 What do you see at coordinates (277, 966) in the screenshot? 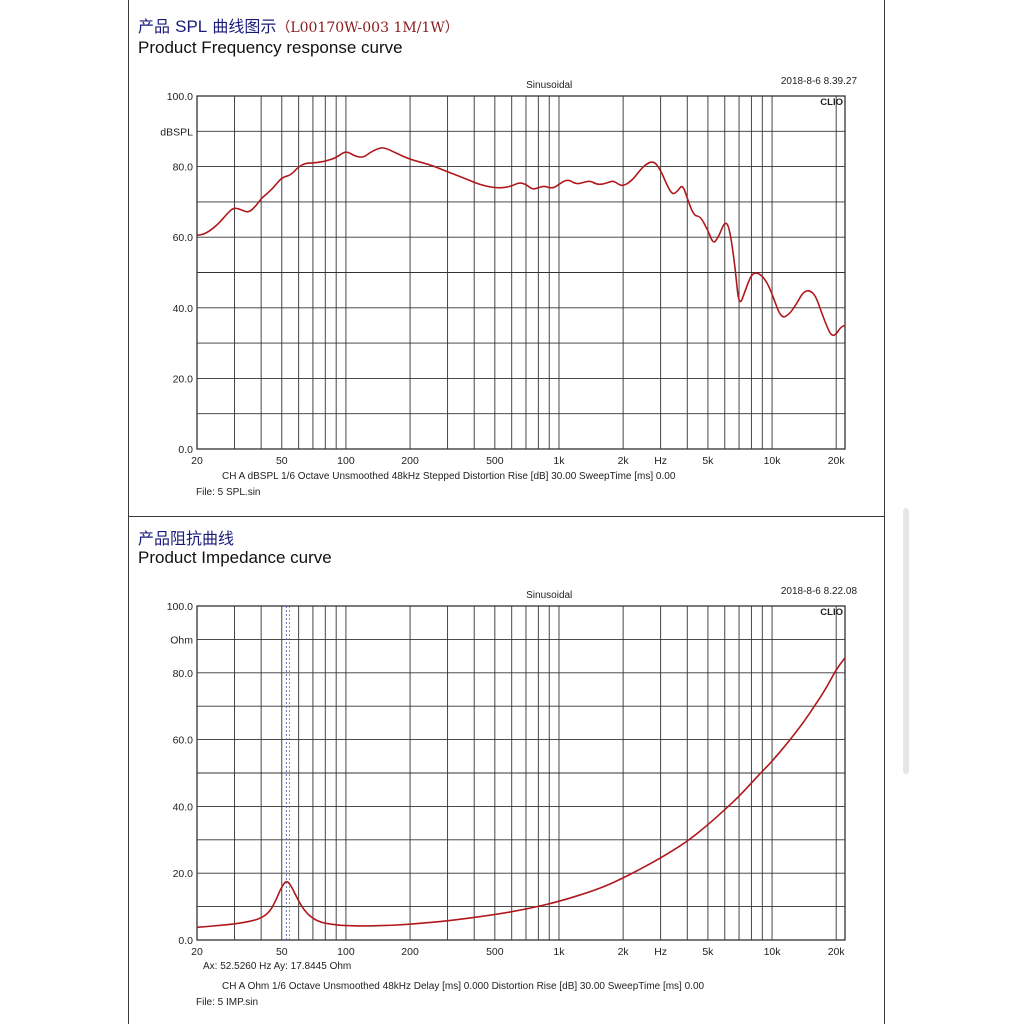
I see `cursor-readout: Ax: 52.5260 Hz Ay: 17.8445 Ohm` at bounding box center [277, 966].